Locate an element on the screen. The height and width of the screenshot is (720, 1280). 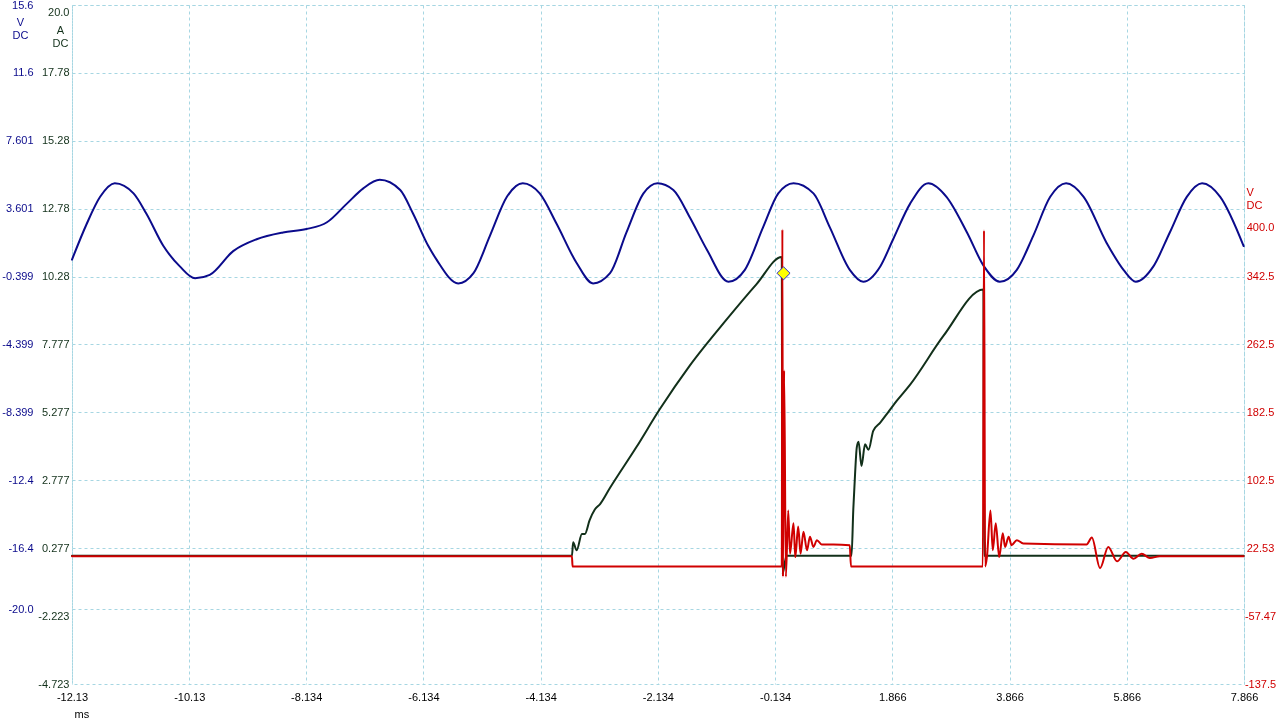
y-tick-label: -8.399 is located at coordinates (18, 411).